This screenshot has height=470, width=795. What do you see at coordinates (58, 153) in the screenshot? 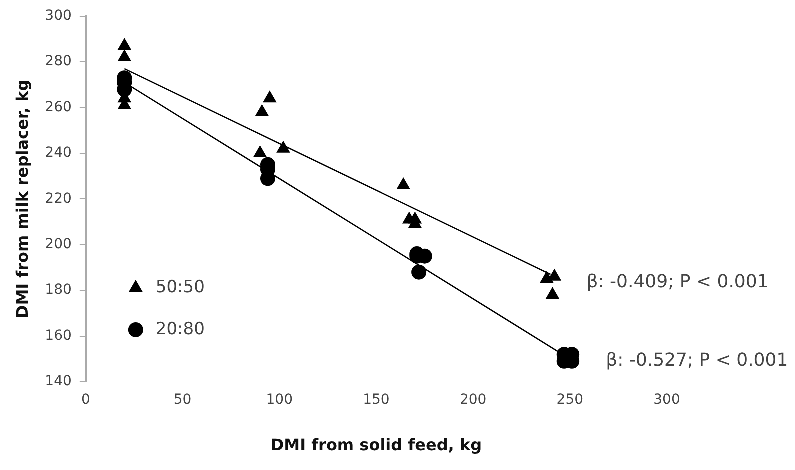
I see `y-tick-label: 240` at bounding box center [58, 153].